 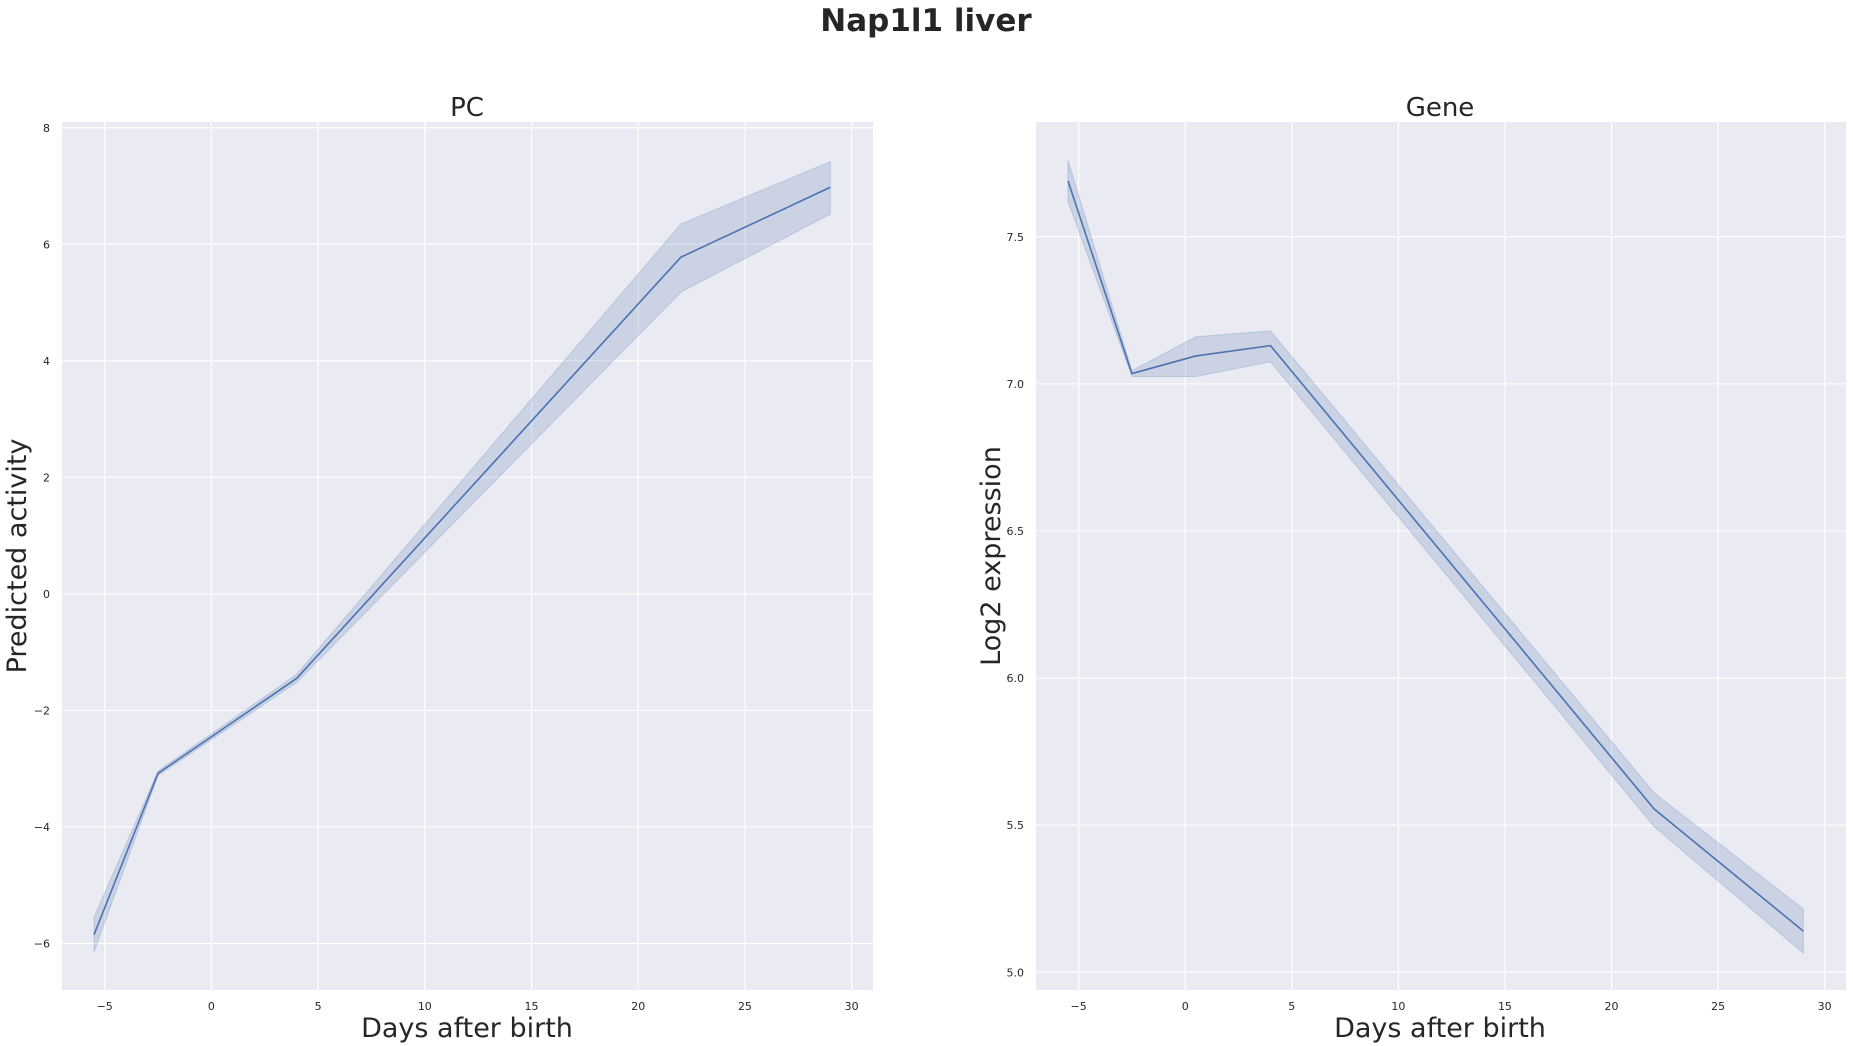 What do you see at coordinates (467, 1028) in the screenshot?
I see `x-axis-label-pc: Days after birth` at bounding box center [467, 1028].